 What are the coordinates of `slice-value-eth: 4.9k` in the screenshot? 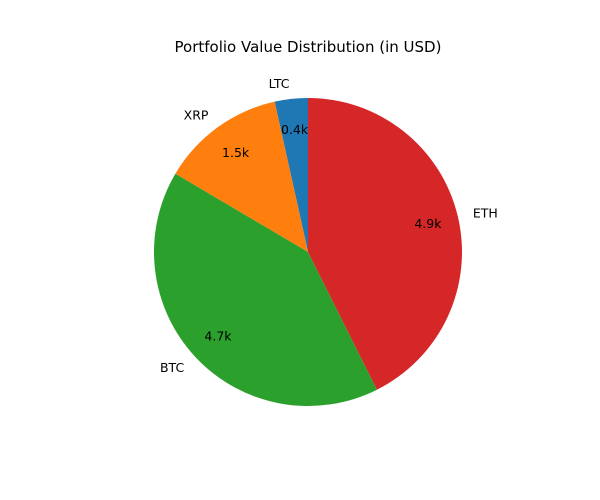 It's located at (428, 223).